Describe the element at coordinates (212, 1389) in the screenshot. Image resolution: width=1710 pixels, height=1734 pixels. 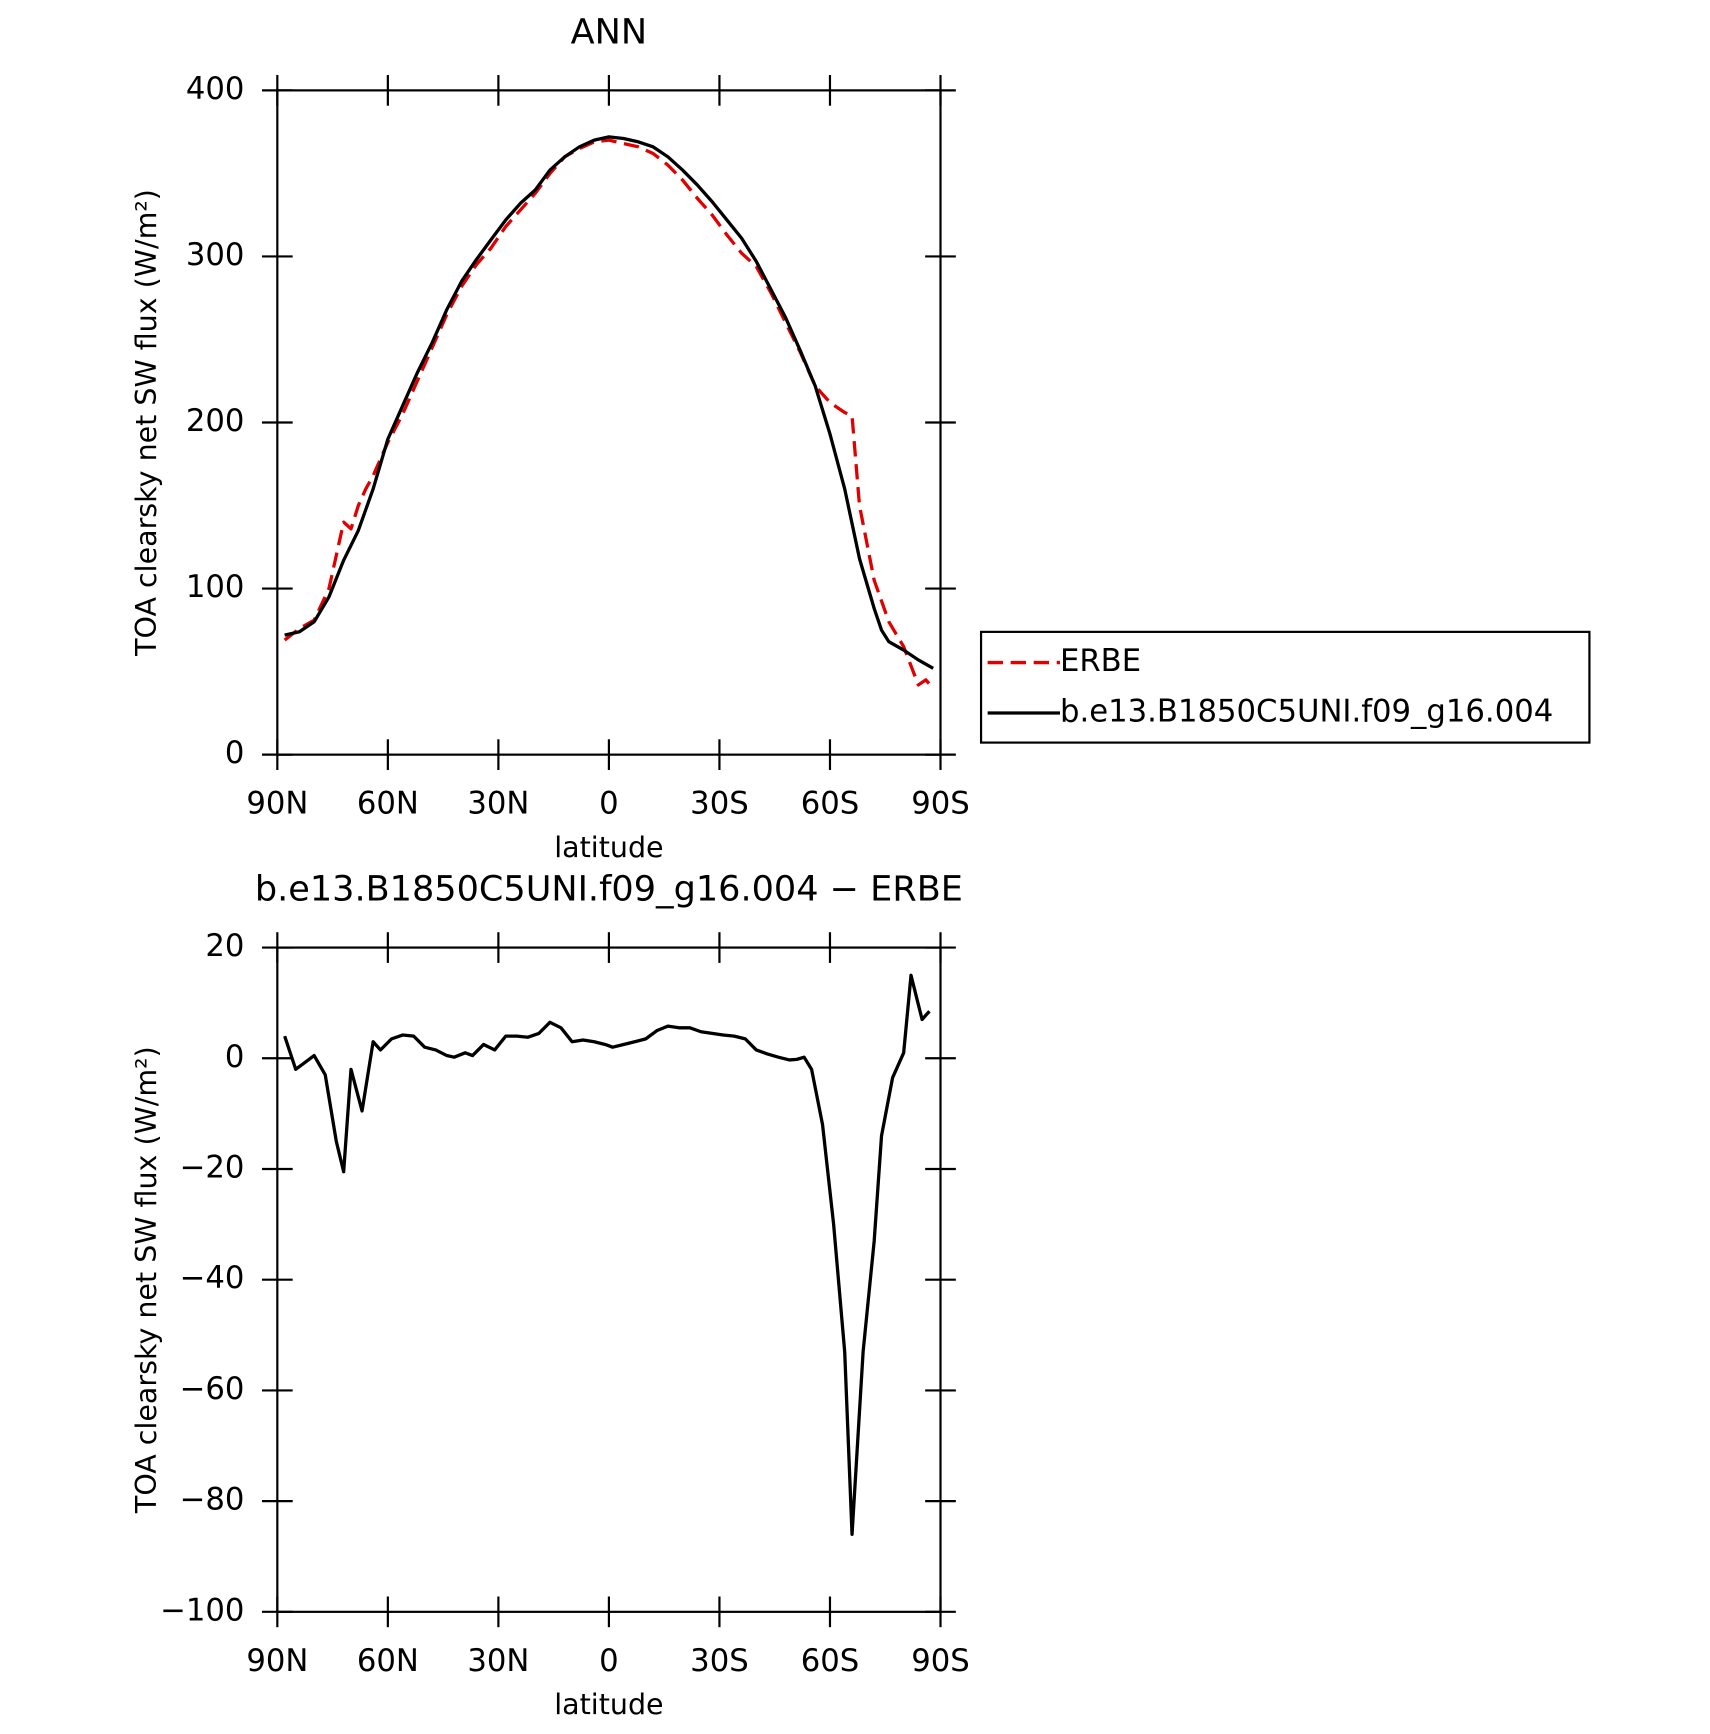
I see `y-tick-label: −60` at that location.